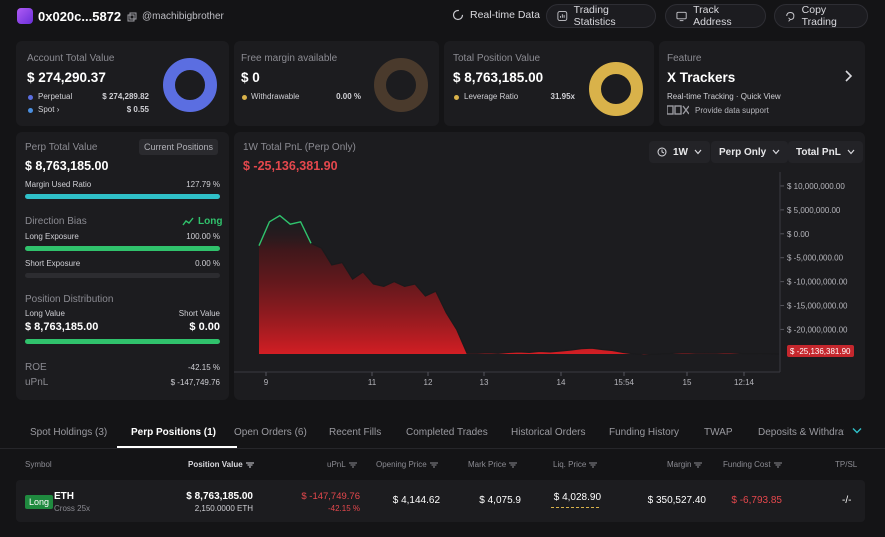 The image size is (885, 537). I want to click on x-tick-label: 13, so click(484, 382).